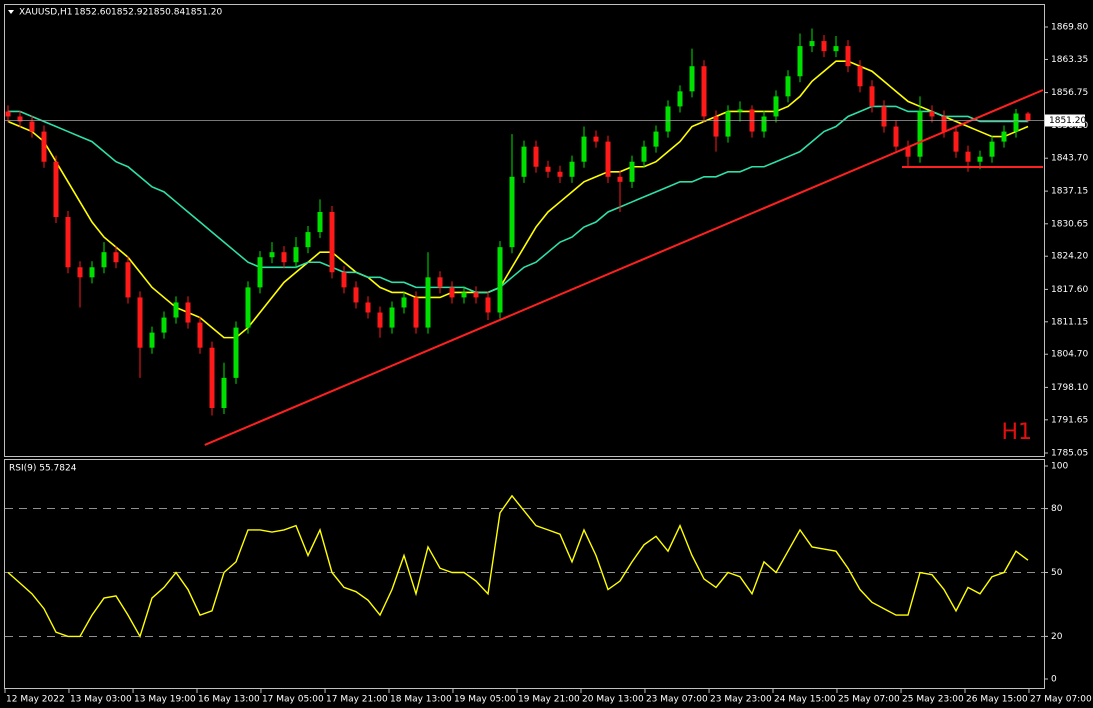 This screenshot has width=1093, height=708. What do you see at coordinates (1054, 680) in the screenshot?
I see `y-tick-label: 0` at bounding box center [1054, 680].